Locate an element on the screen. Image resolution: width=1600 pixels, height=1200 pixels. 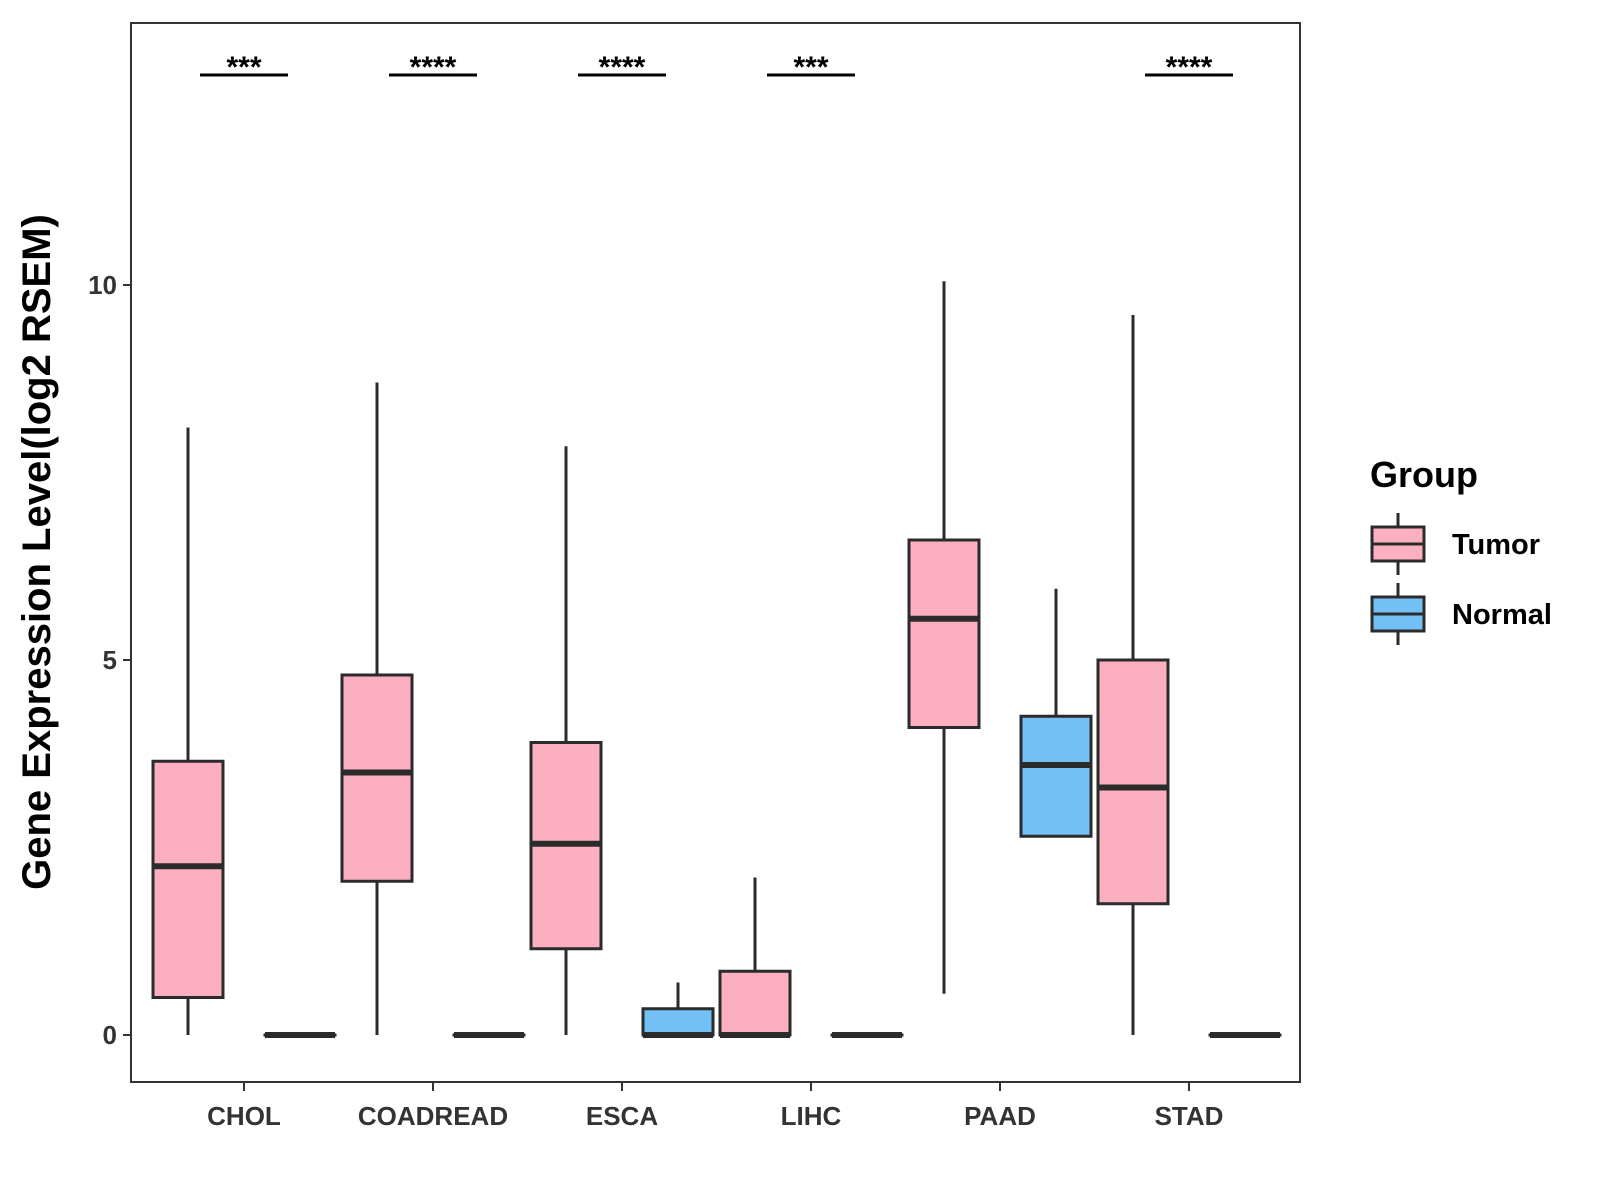
x-tick-label: CHOL is located at coordinates (244, 1116).